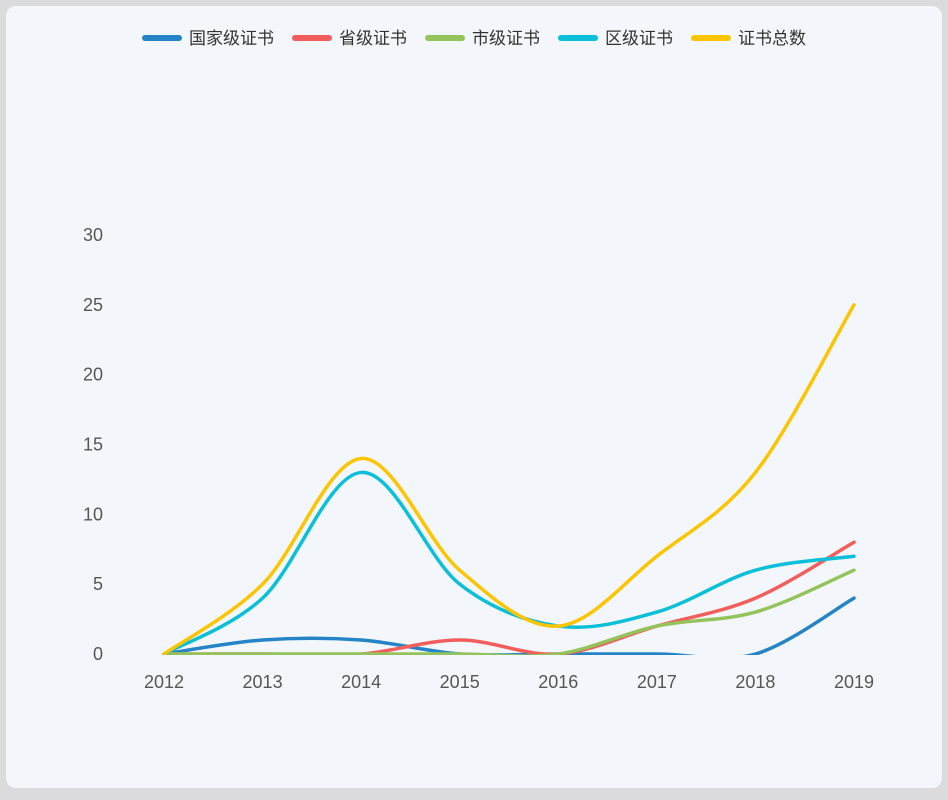 This screenshot has width=948, height=800. I want to click on x-axis-tick-label: 2013, so click(263, 682).